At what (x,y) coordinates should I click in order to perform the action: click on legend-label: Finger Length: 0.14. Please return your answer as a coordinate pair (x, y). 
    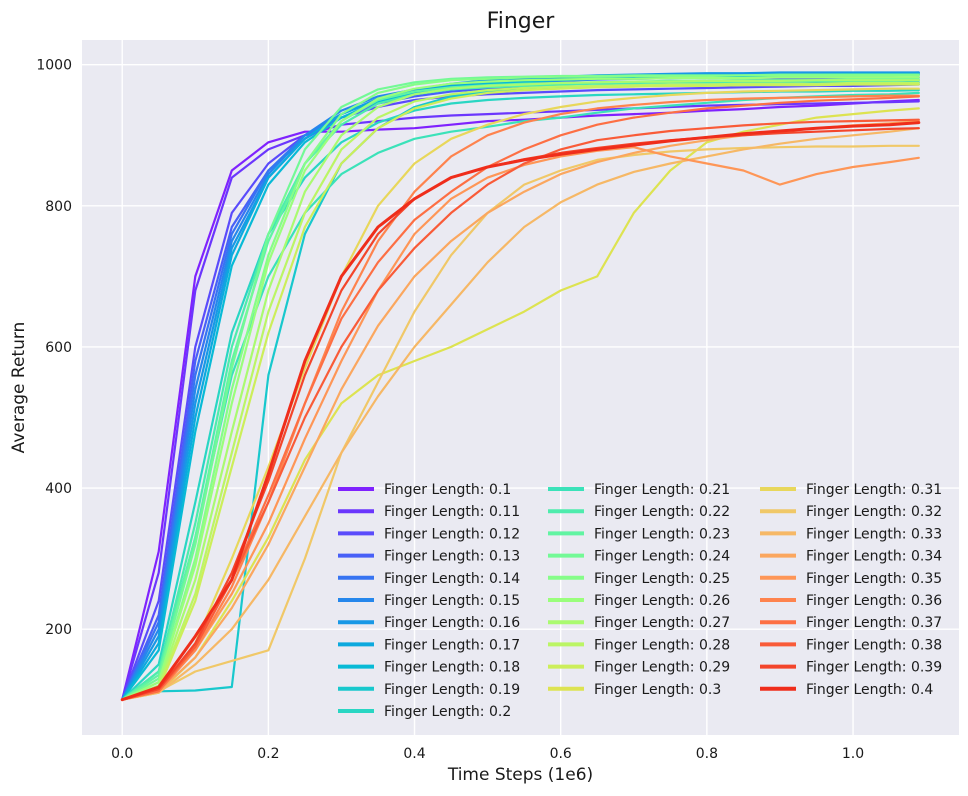
    Looking at the image, I should click on (452, 579).